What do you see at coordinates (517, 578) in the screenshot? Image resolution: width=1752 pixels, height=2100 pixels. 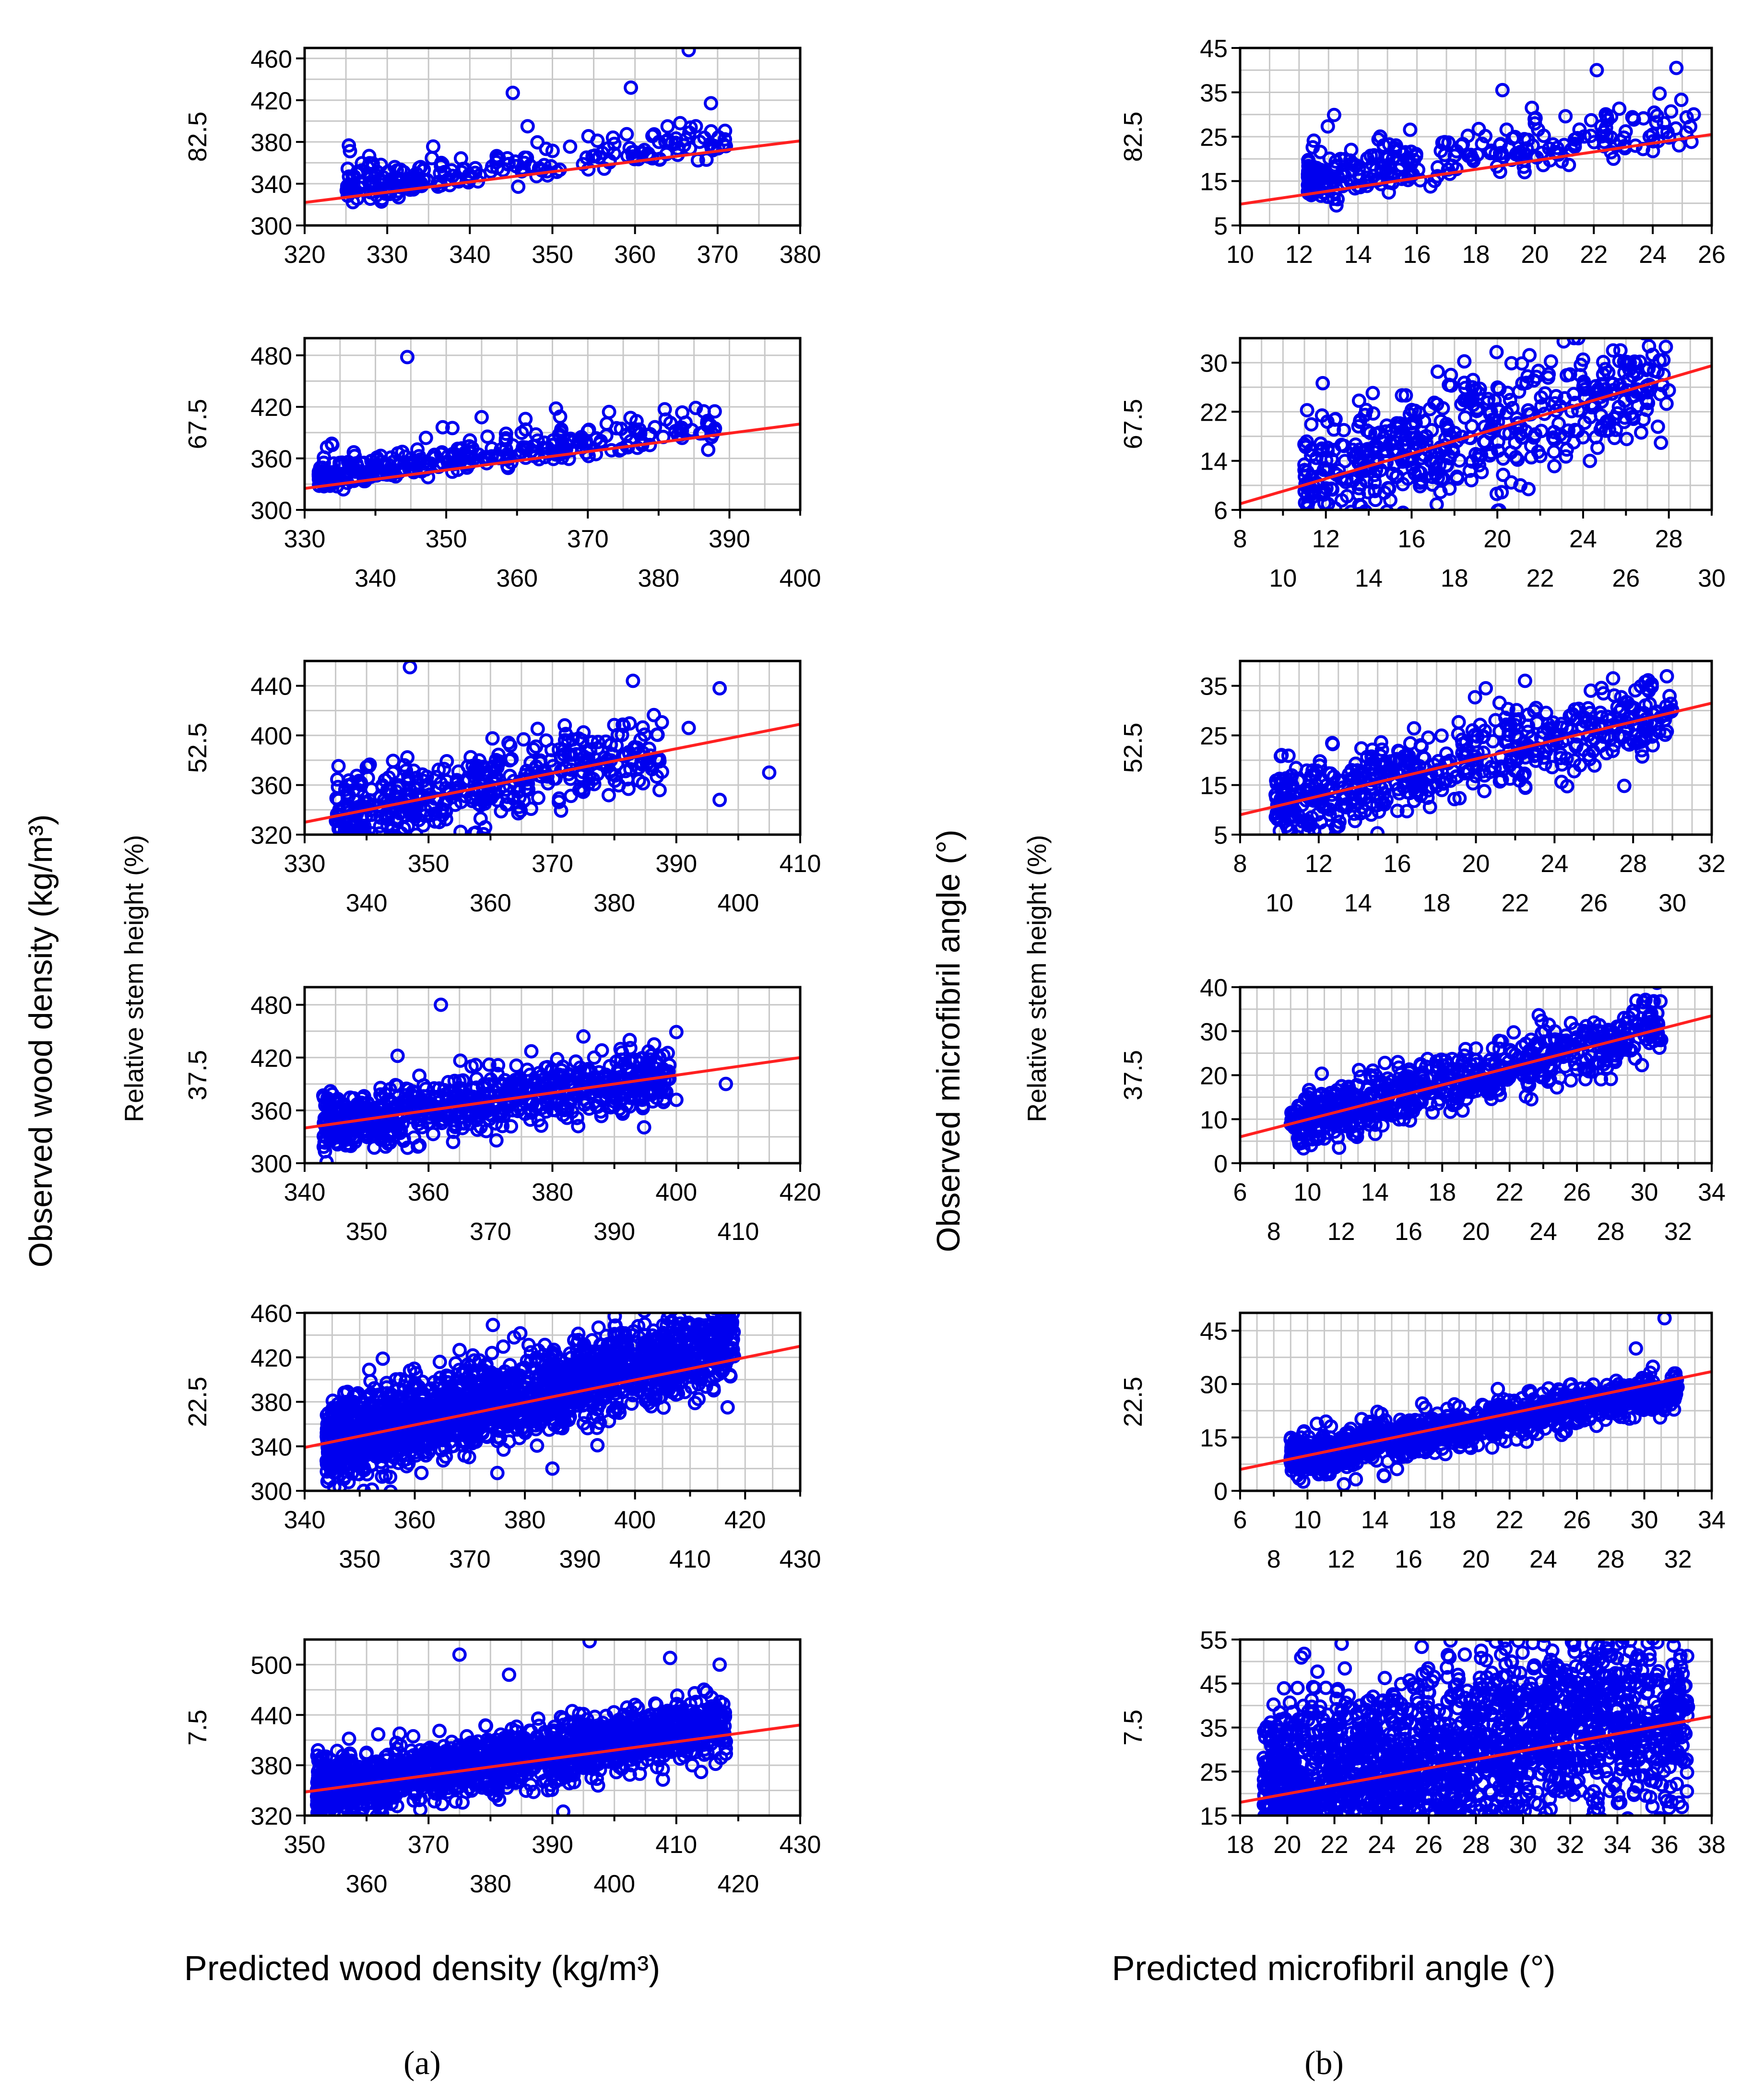 I see `x-tick-label: 360` at bounding box center [517, 578].